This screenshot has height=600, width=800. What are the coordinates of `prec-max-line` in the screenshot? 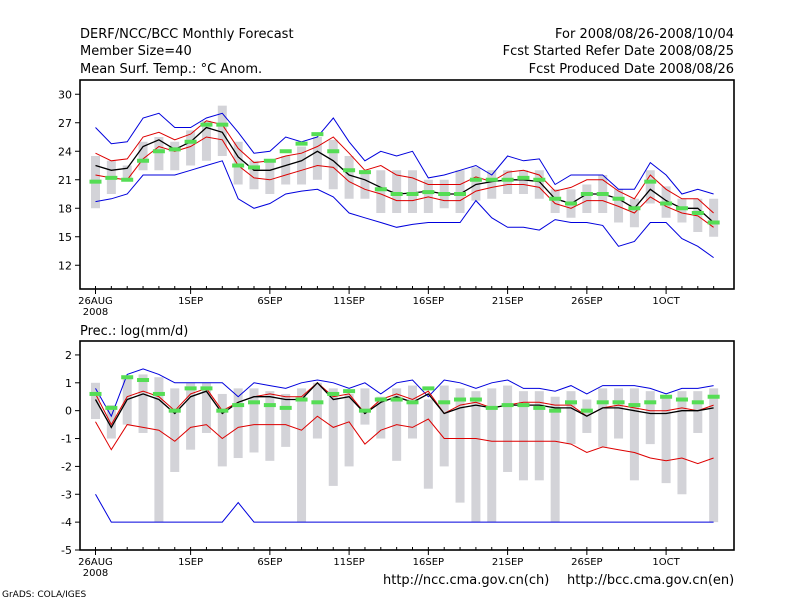 It's located at (404, 393).